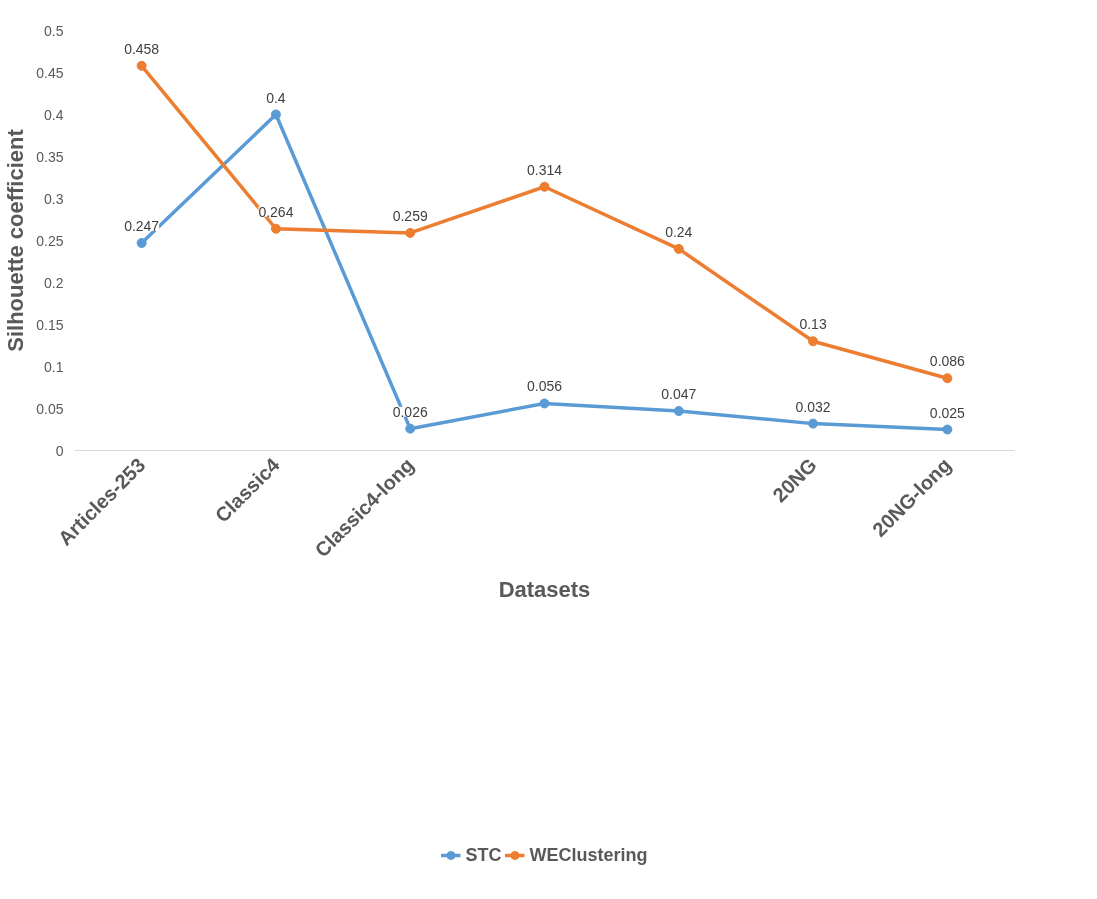 Image resolution: width=1097 pixels, height=899 pixels. I want to click on data-label: 0.24, so click(679, 231).